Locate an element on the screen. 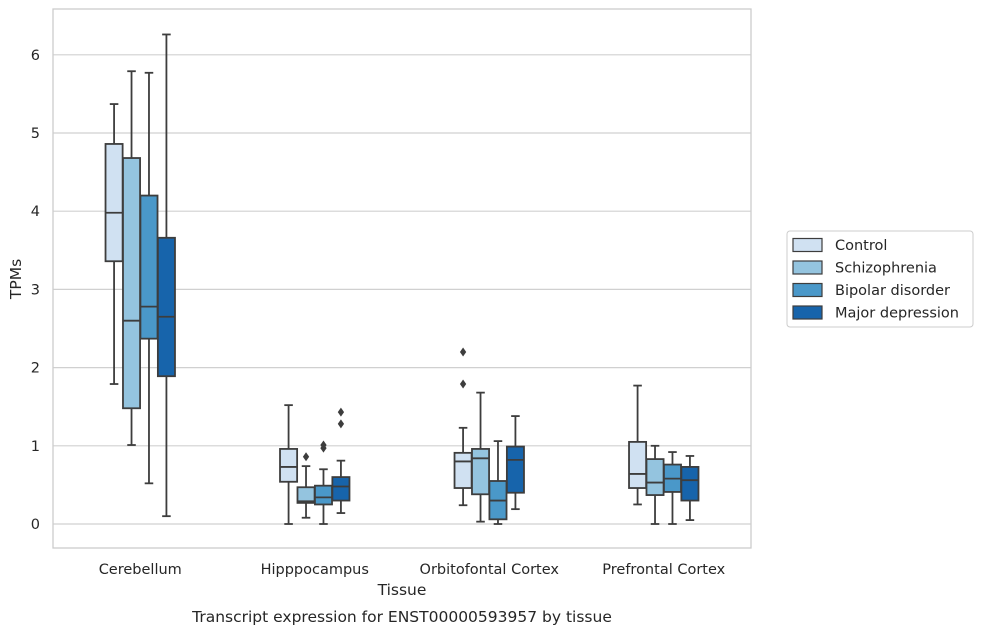 The width and height of the screenshot is (983, 634). y-tick-label: 0 is located at coordinates (35, 525).